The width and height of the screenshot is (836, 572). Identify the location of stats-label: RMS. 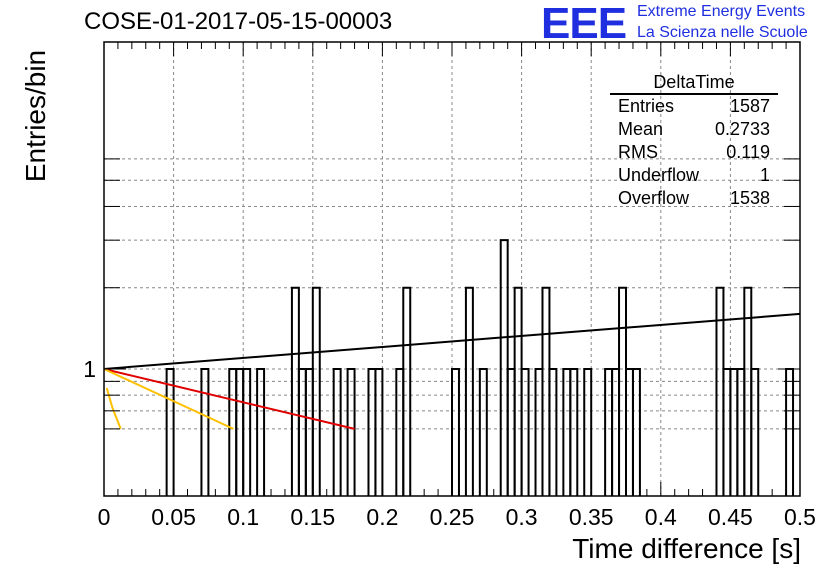
(638, 152).